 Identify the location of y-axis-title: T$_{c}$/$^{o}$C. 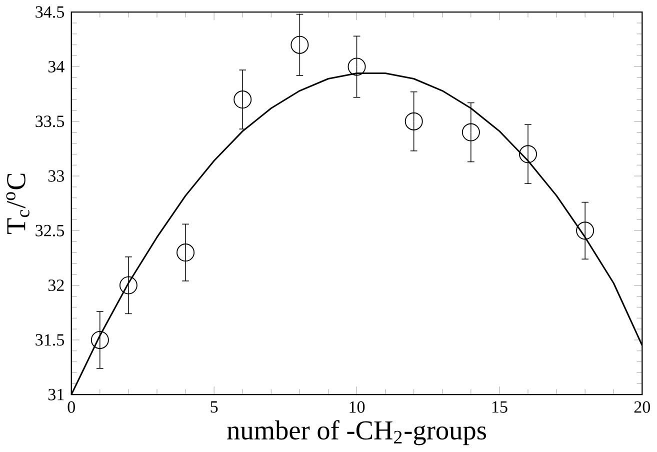
(18, 204).